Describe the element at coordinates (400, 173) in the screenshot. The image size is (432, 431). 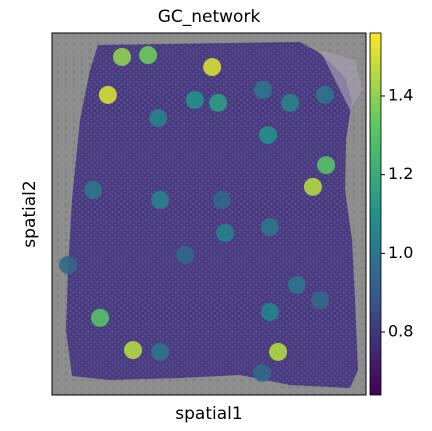
I see `colorbar-tick-label: 1.2` at that location.